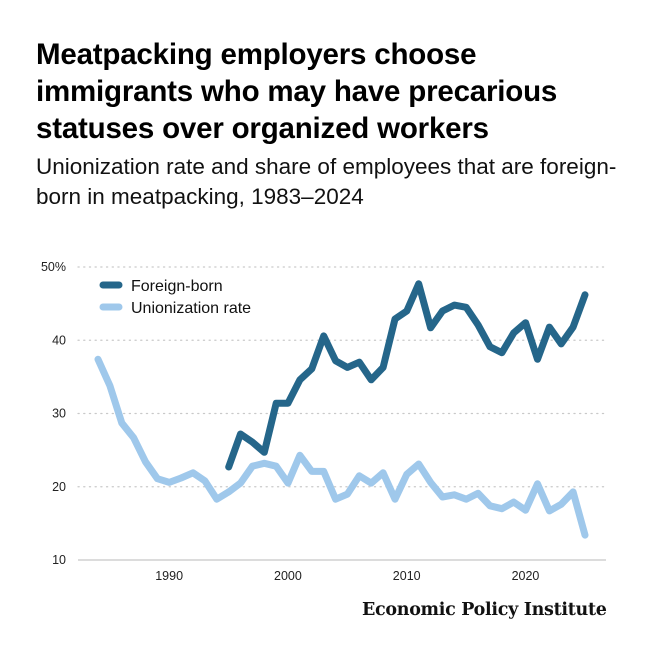  Describe the element at coordinates (407, 576) in the screenshot. I see `x-tick-label: 2010` at that location.